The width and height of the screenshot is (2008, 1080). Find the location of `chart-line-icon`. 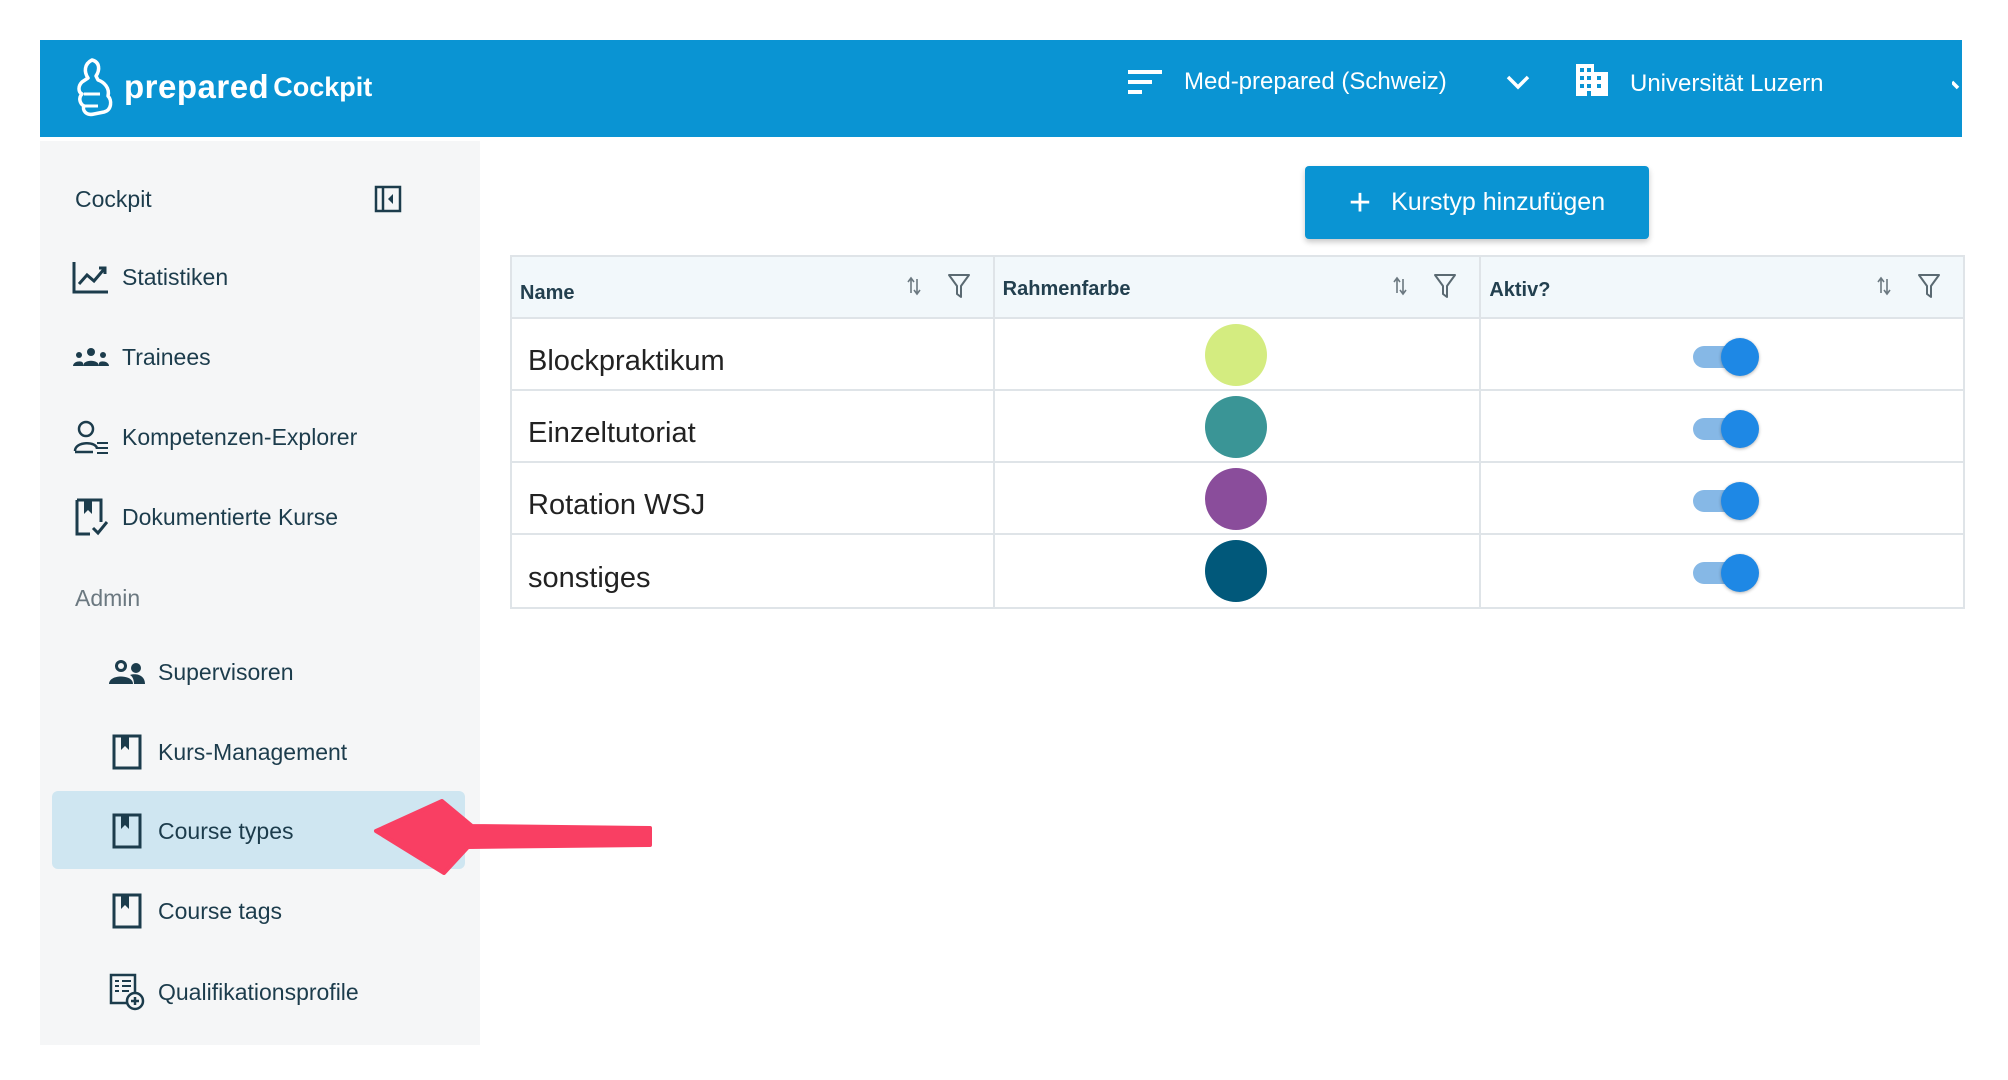

chart-line-icon is located at coordinates (91, 277).